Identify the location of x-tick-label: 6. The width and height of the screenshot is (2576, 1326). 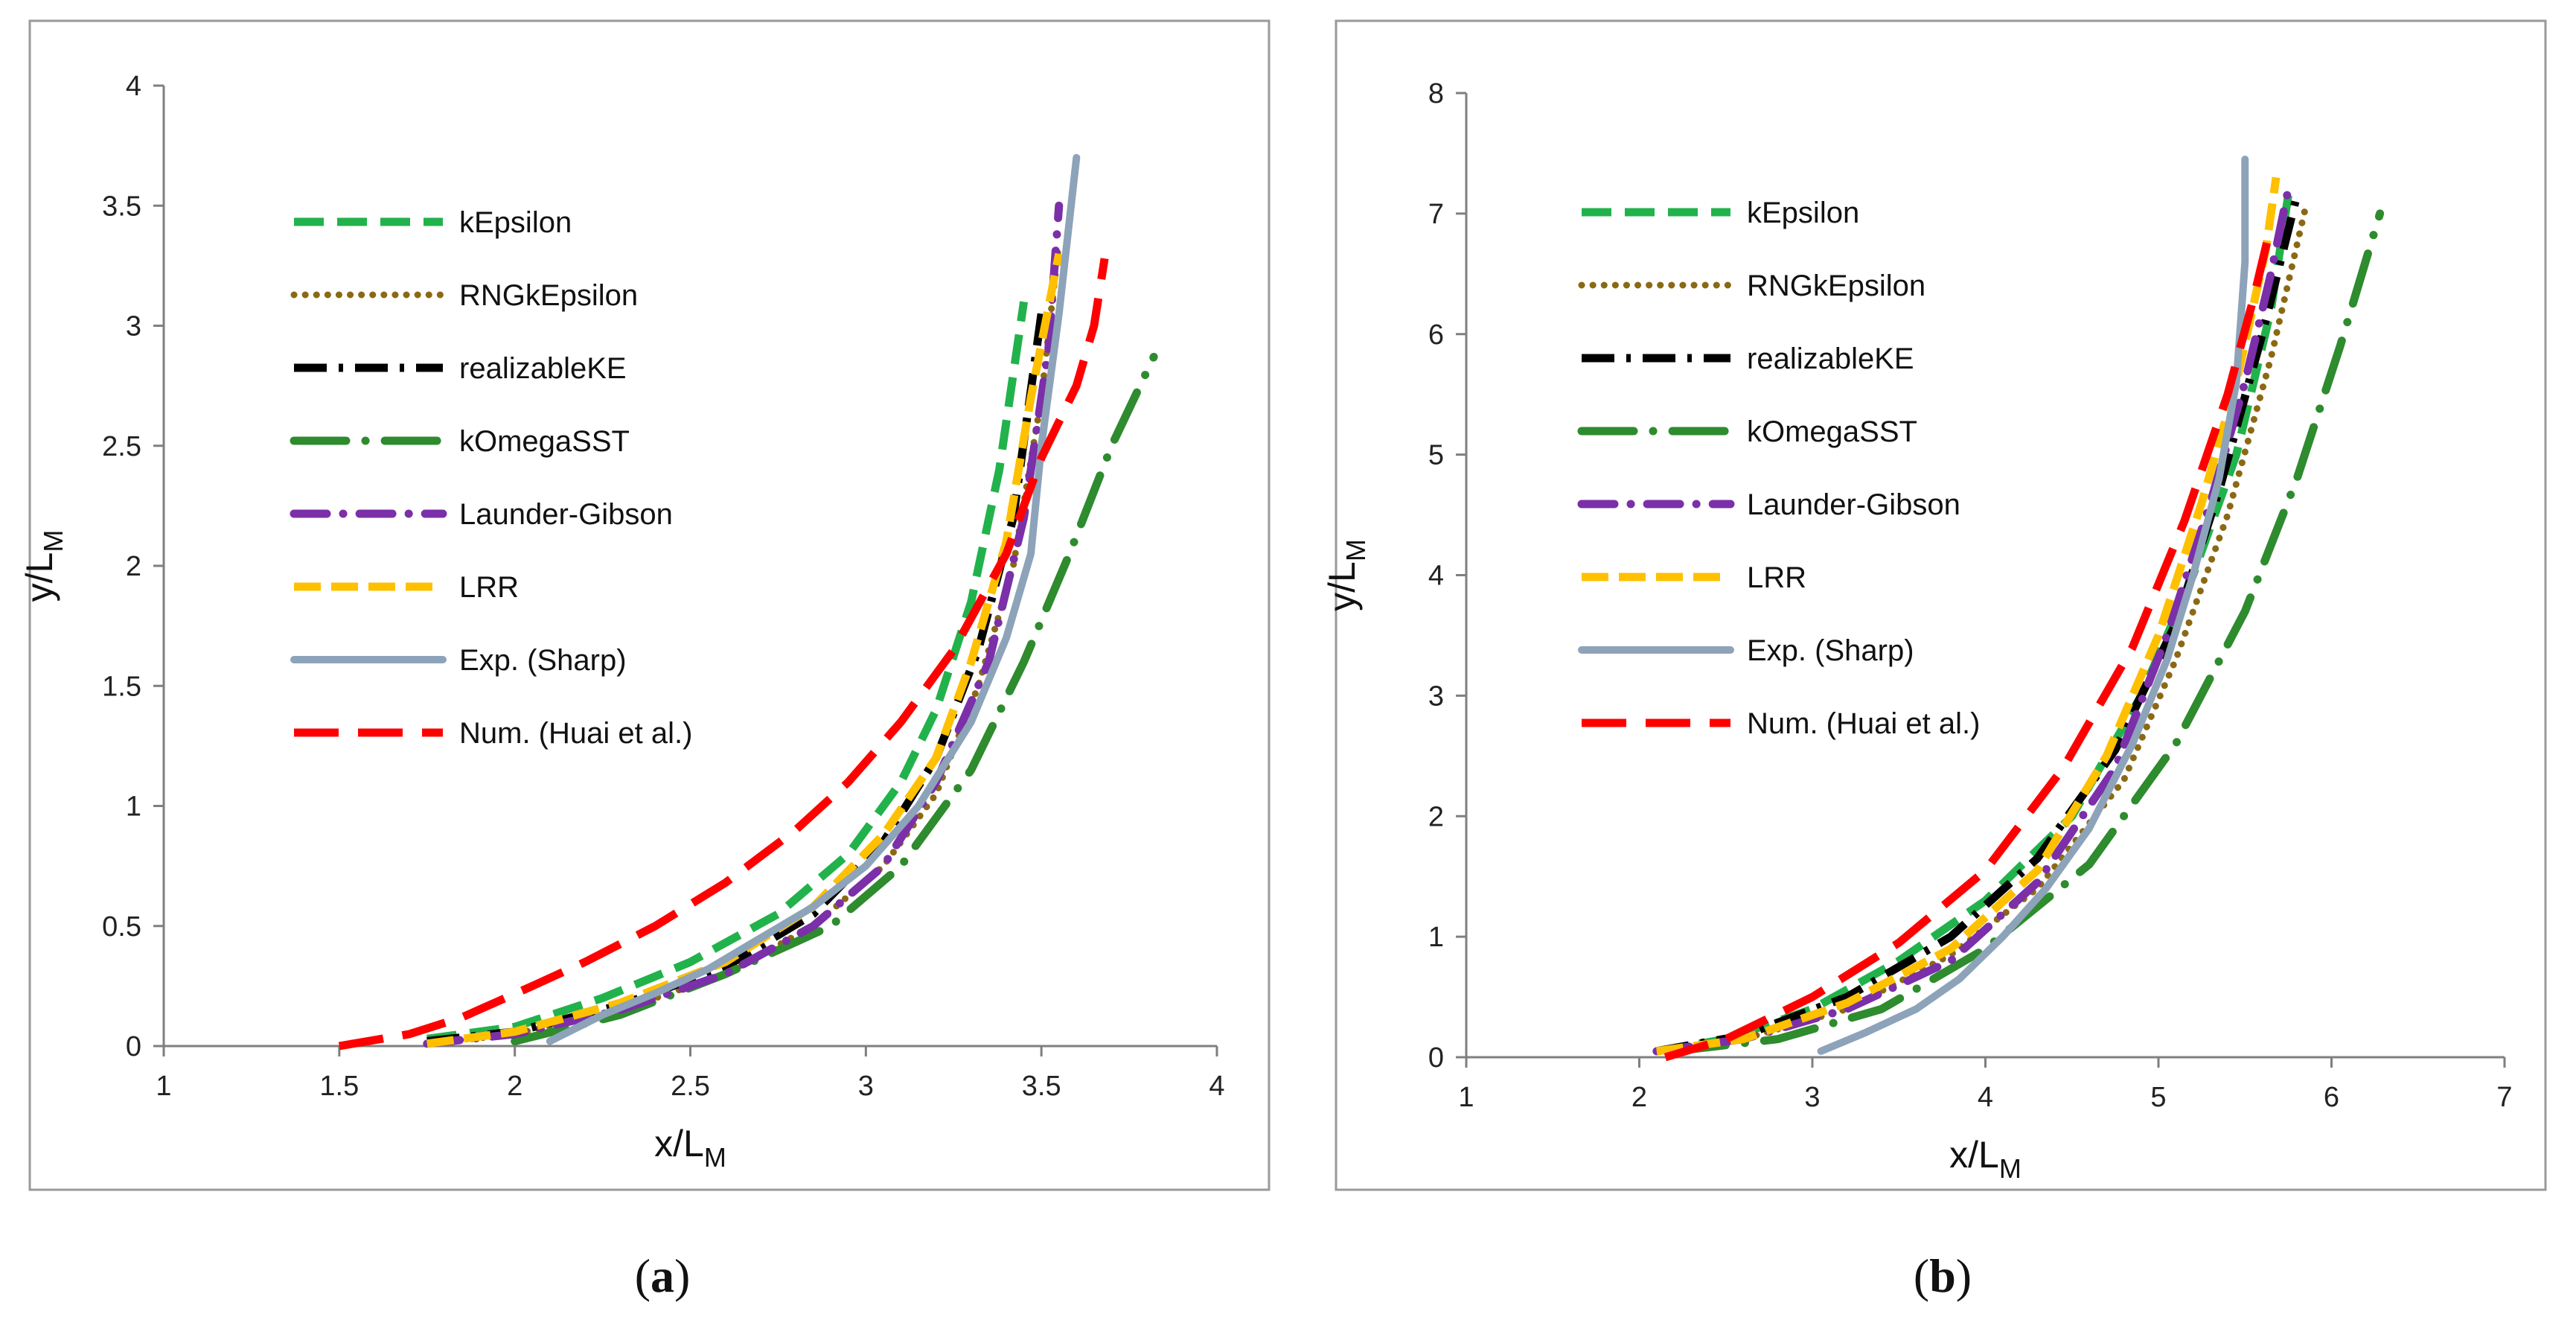
(2331, 1097).